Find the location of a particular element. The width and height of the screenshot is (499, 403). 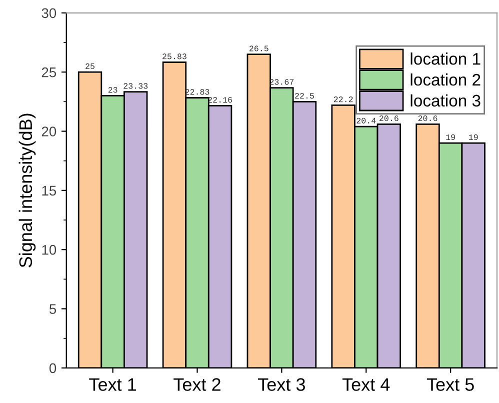

legend-label: location 3 is located at coordinates (445, 100).